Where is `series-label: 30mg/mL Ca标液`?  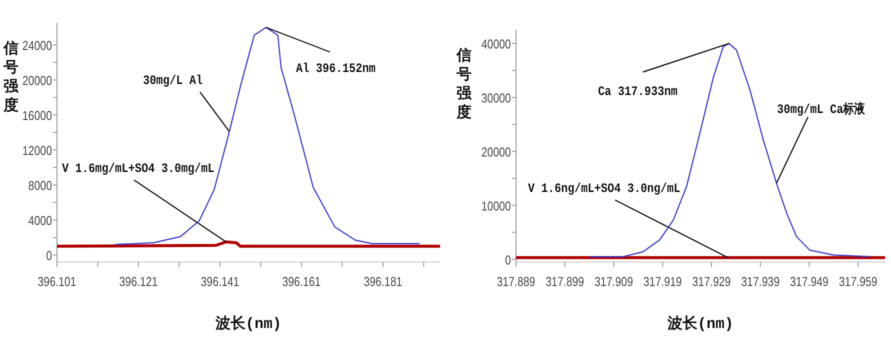
series-label: 30mg/mL Ca标液 is located at coordinates (821, 109).